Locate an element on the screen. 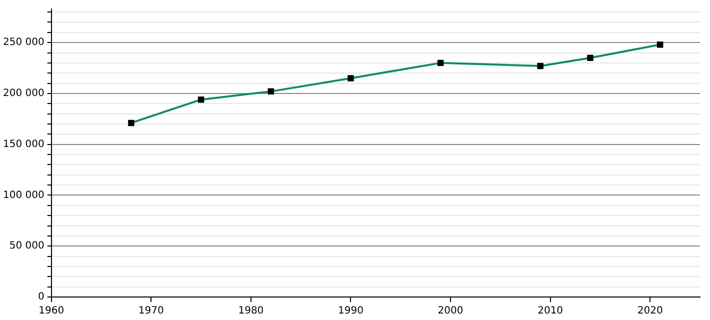 Image resolution: width=710 pixels, height=320 pixels. x-tick-label: 1990 is located at coordinates (351, 311).